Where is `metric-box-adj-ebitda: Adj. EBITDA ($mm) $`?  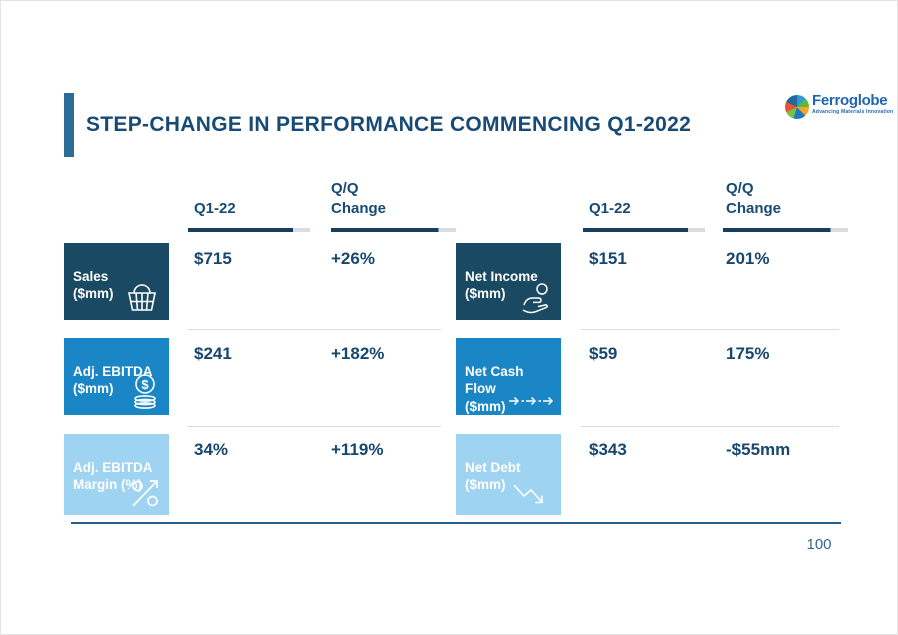
metric-box-adj-ebitda: Adj. EBITDA ($mm) $ is located at coordinates (116, 376).